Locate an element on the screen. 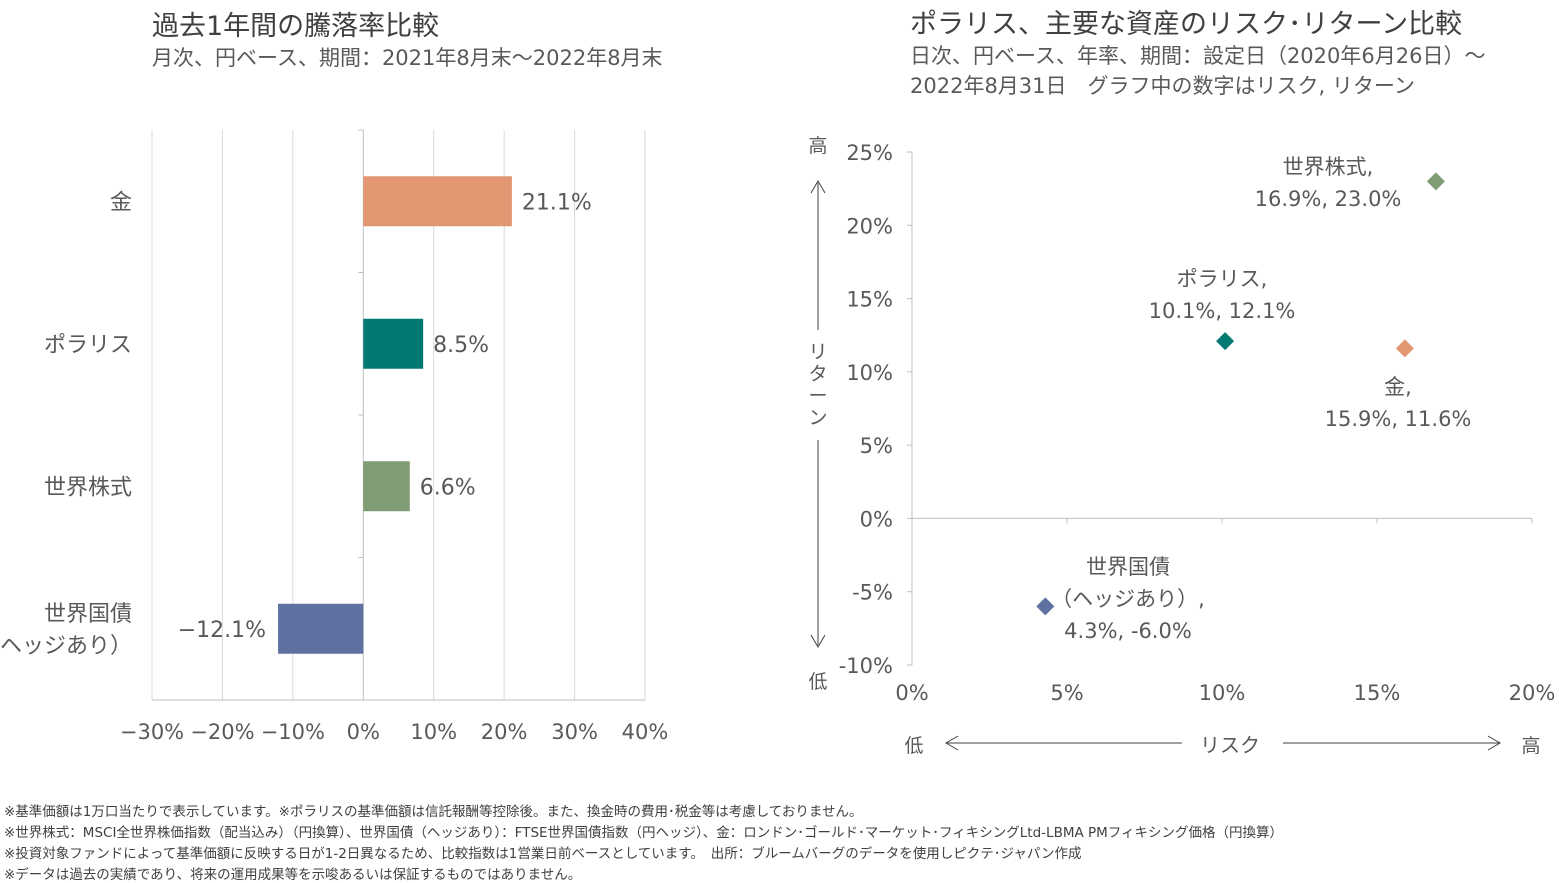 The height and width of the screenshot is (883, 1559). arrow-left-icon is located at coordinates (952, 743).